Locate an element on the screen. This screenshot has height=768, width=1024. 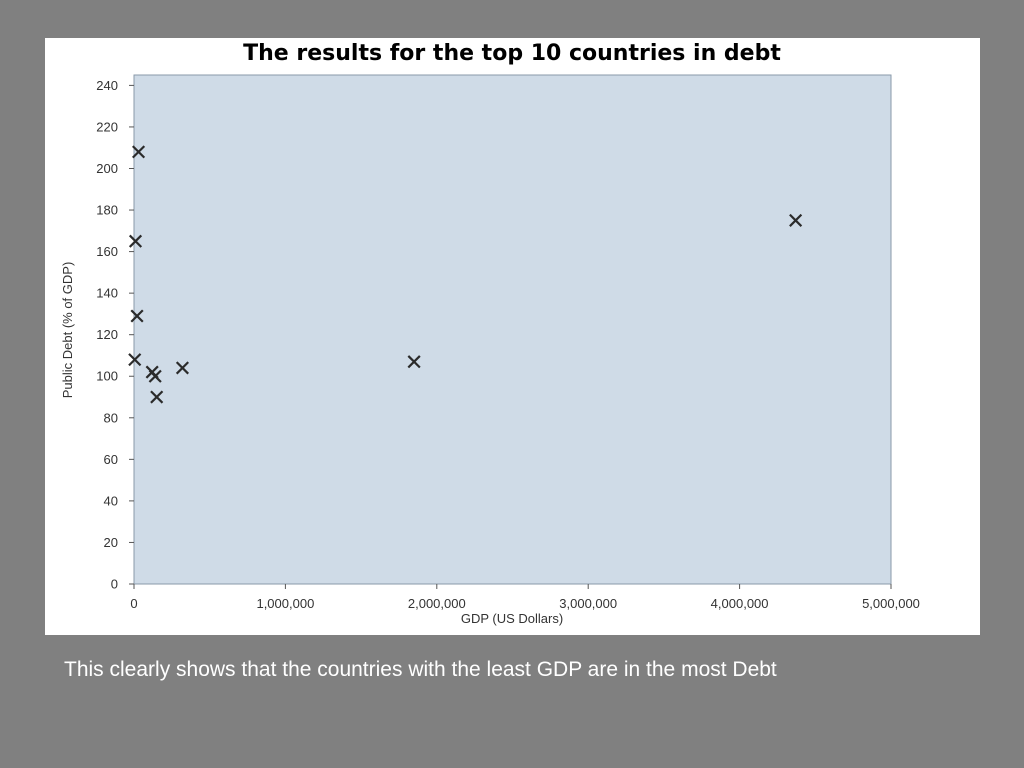
y-tick-label: 140 is located at coordinates (107, 293).